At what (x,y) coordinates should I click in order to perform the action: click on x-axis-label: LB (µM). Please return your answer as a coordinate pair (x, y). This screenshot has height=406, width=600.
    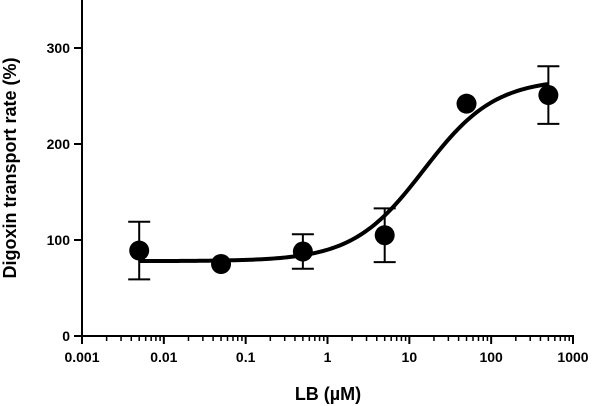
    Looking at the image, I should click on (328, 394).